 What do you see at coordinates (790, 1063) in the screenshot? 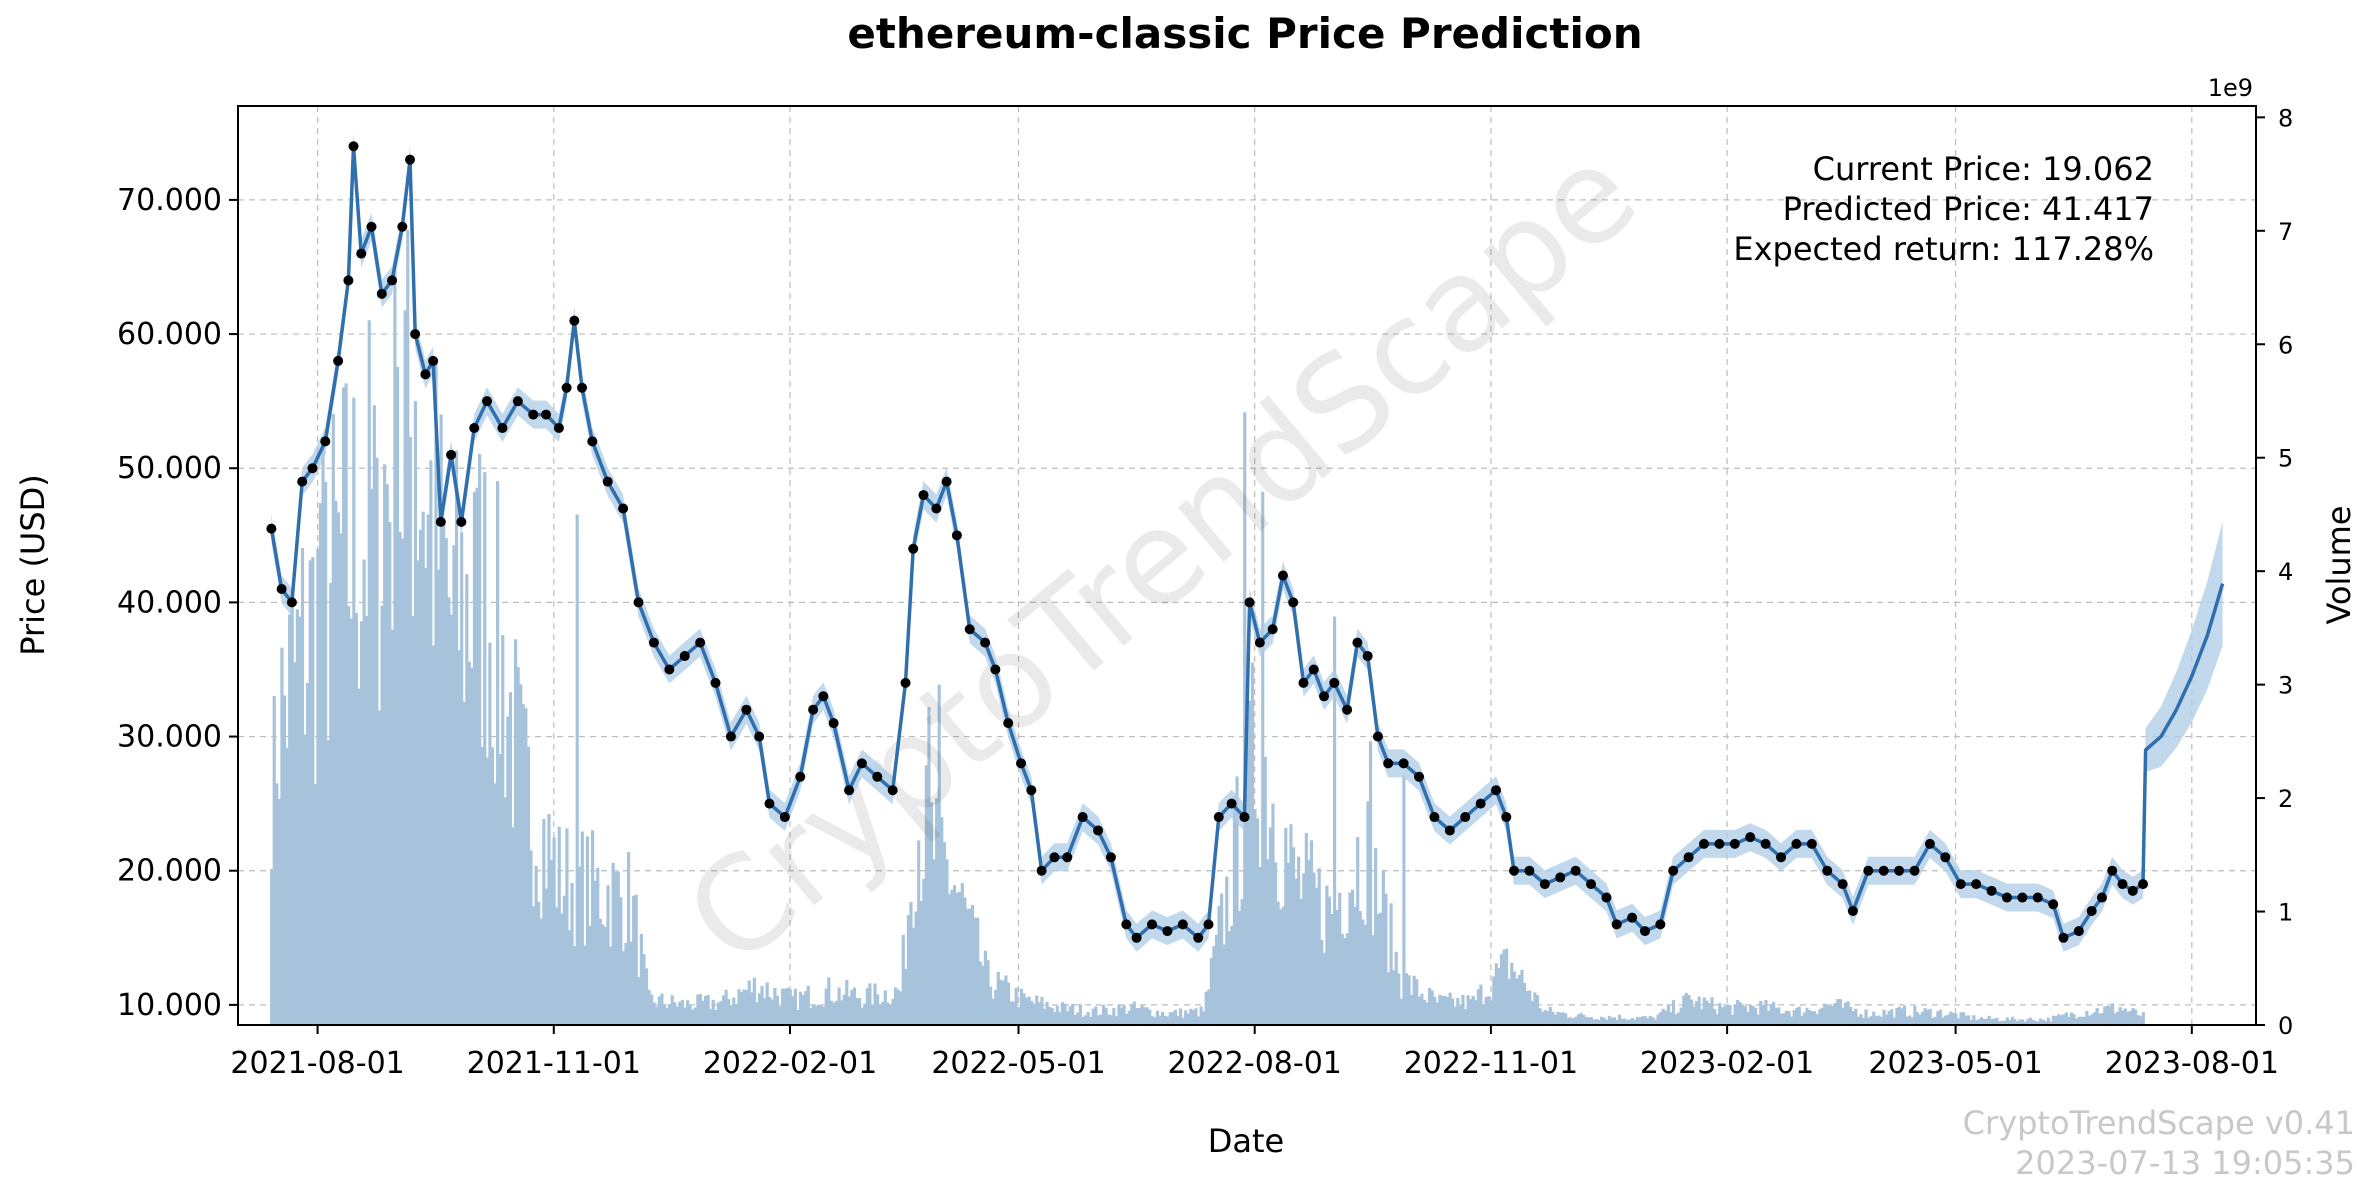
I see `x-tick-label: 2022-02-01` at bounding box center [790, 1063].